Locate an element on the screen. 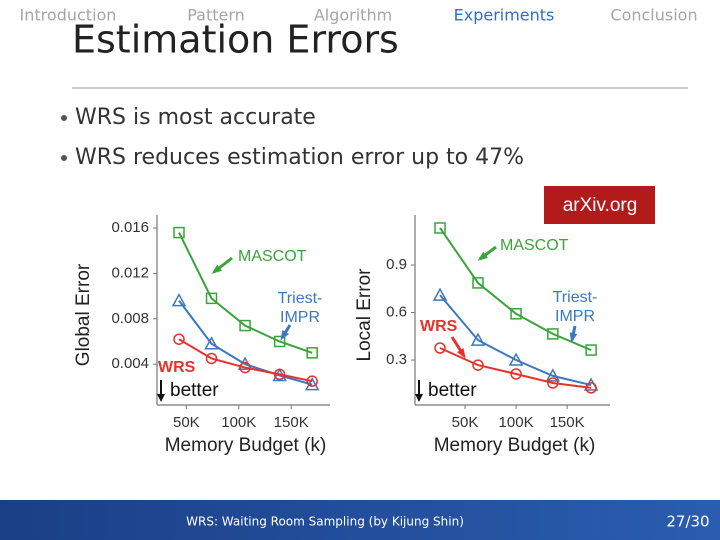  y-tick-label: 0.004 is located at coordinates (130, 363).